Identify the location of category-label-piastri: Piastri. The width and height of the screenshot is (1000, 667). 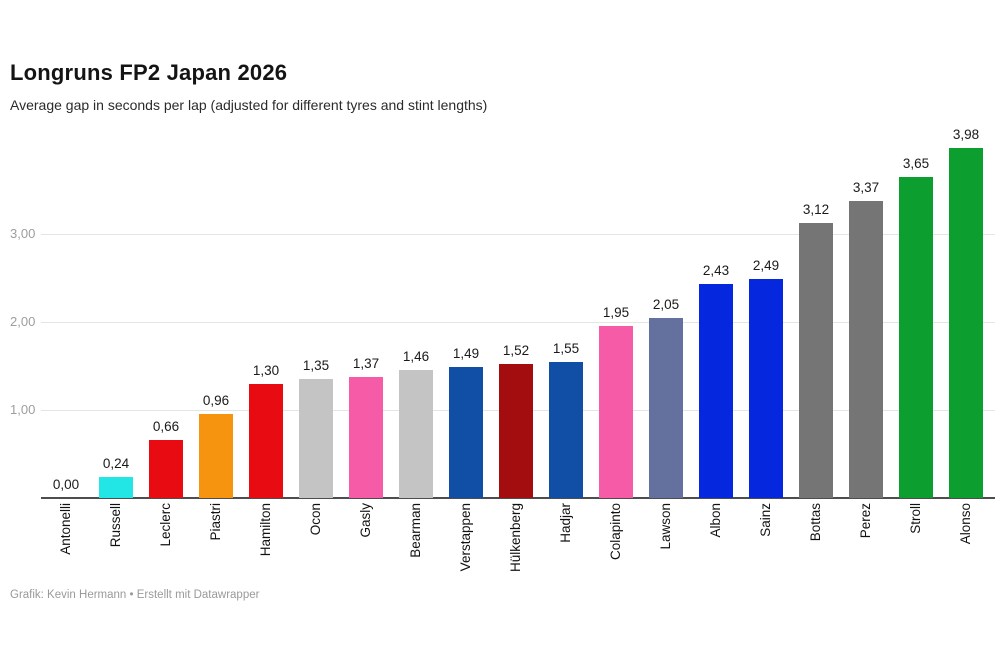
(215, 522).